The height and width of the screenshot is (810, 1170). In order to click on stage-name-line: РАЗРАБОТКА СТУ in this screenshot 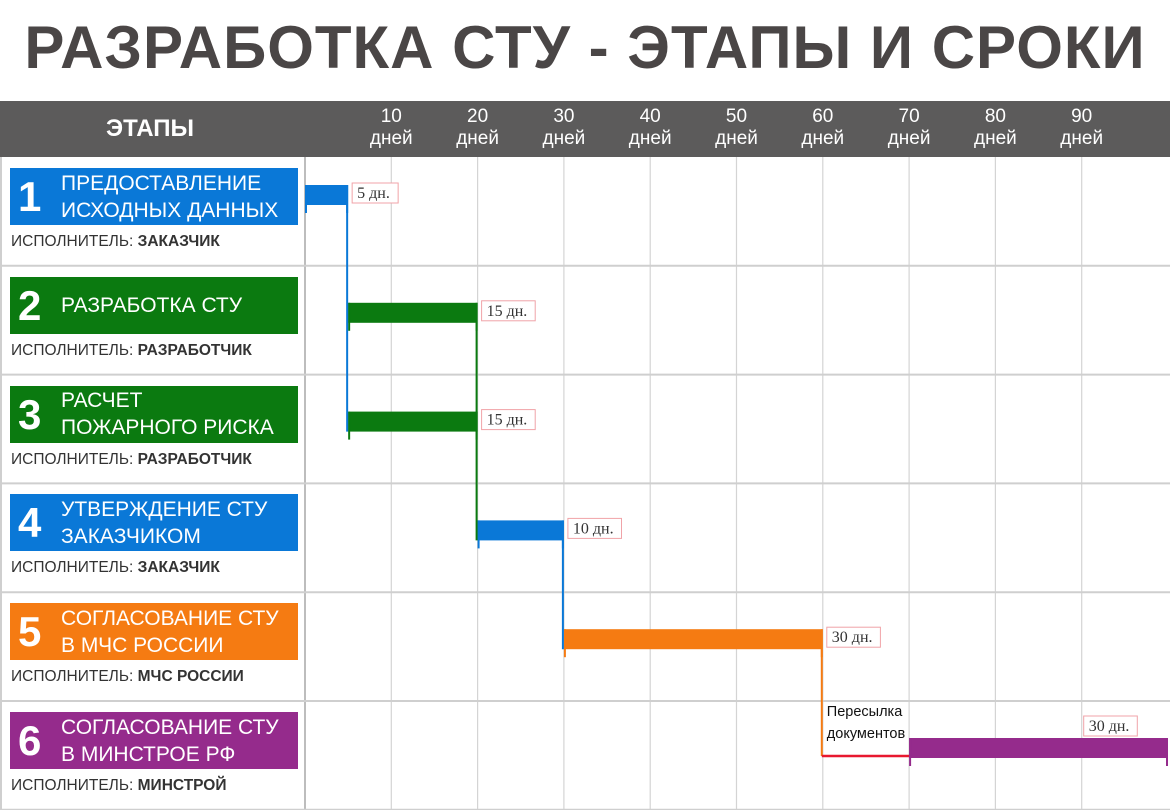, I will do `click(152, 305)`.